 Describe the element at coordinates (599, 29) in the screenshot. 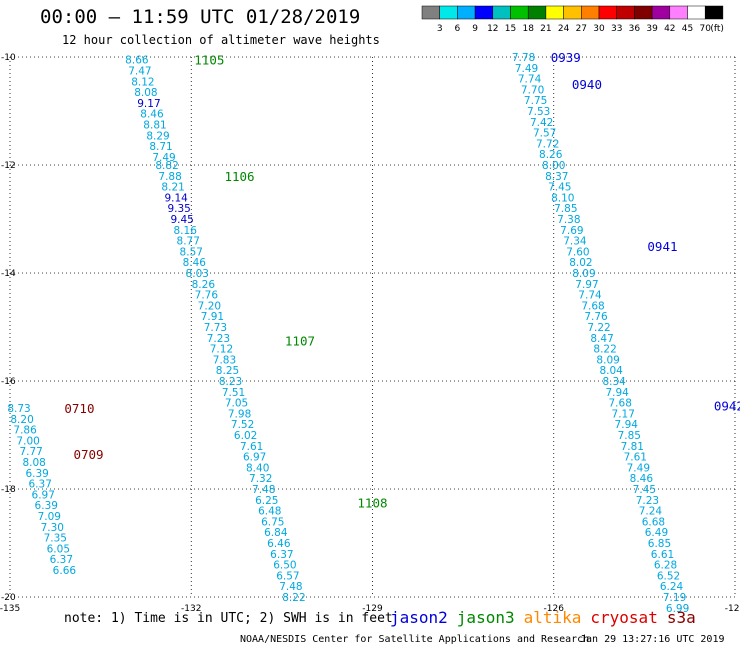

I see `colorbar-label: 30` at that location.